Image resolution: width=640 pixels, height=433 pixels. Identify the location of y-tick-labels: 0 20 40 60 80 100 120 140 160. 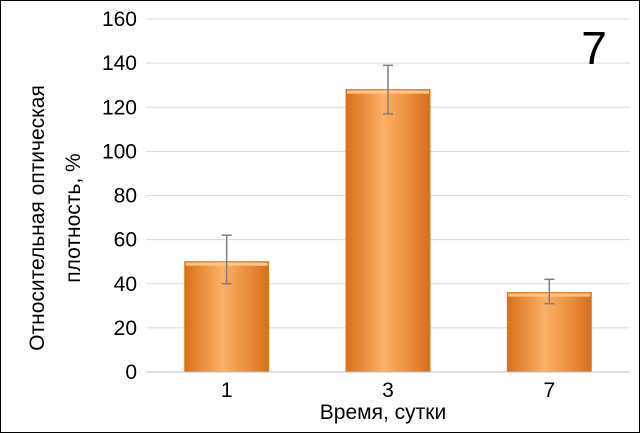
(119, 196).